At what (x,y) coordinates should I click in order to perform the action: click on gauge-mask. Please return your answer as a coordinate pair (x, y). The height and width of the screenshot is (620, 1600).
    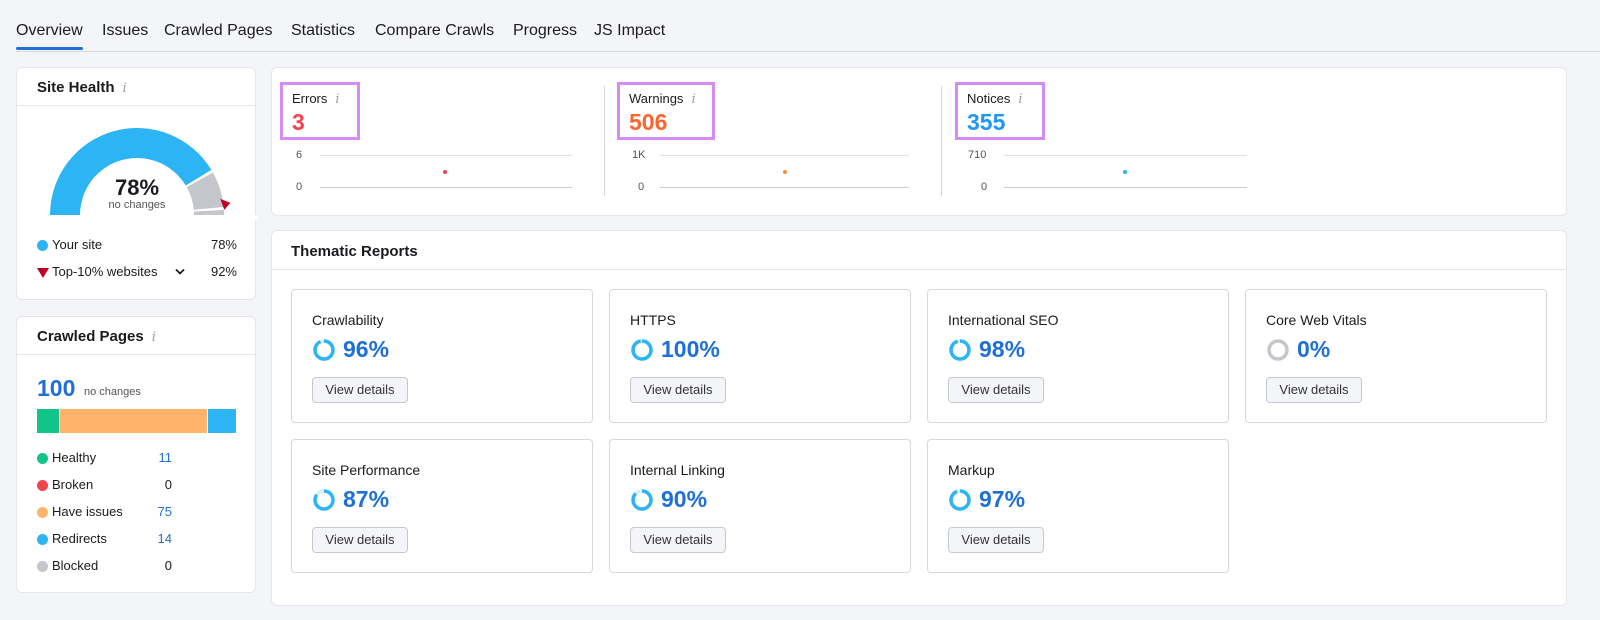
    Looking at the image, I should click on (137, 217).